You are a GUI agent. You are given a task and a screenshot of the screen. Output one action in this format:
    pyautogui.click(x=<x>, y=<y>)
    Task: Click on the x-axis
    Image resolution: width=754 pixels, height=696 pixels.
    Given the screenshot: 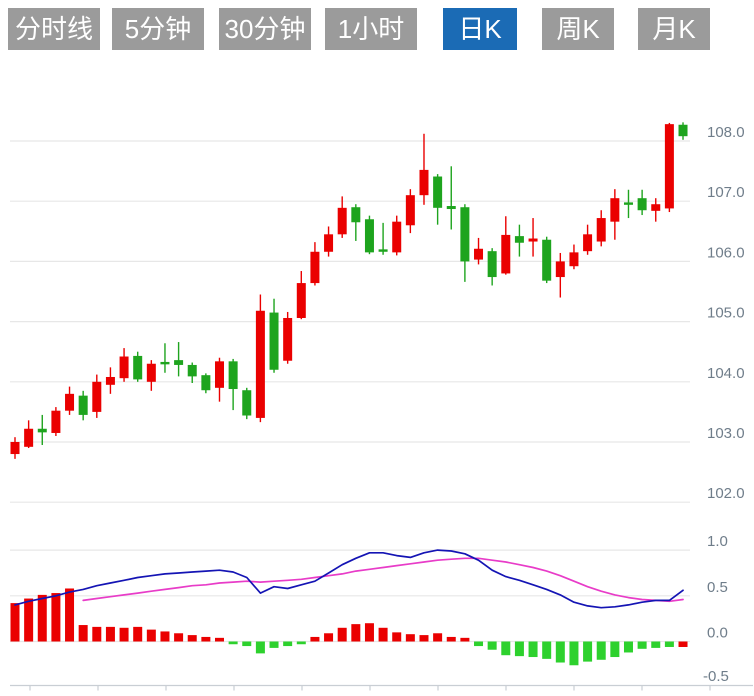 What is the action you would take?
    pyautogui.click(x=381, y=687)
    